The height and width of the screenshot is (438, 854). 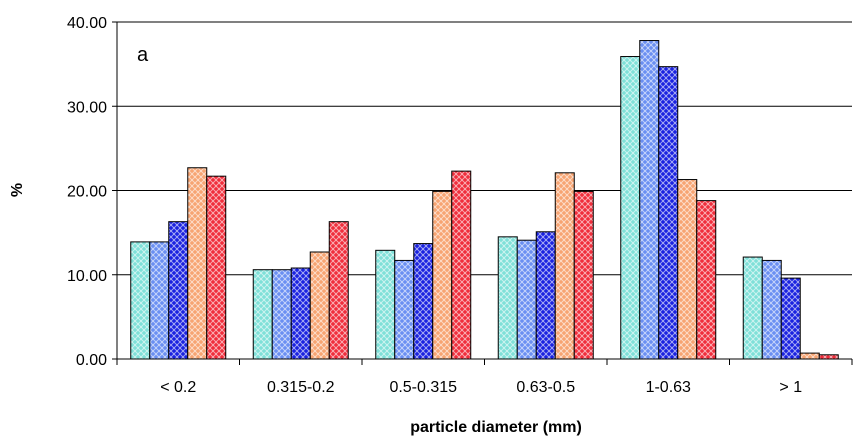 What do you see at coordinates (87, 276) in the screenshot?
I see `y-tick-label: 10.00` at bounding box center [87, 276].